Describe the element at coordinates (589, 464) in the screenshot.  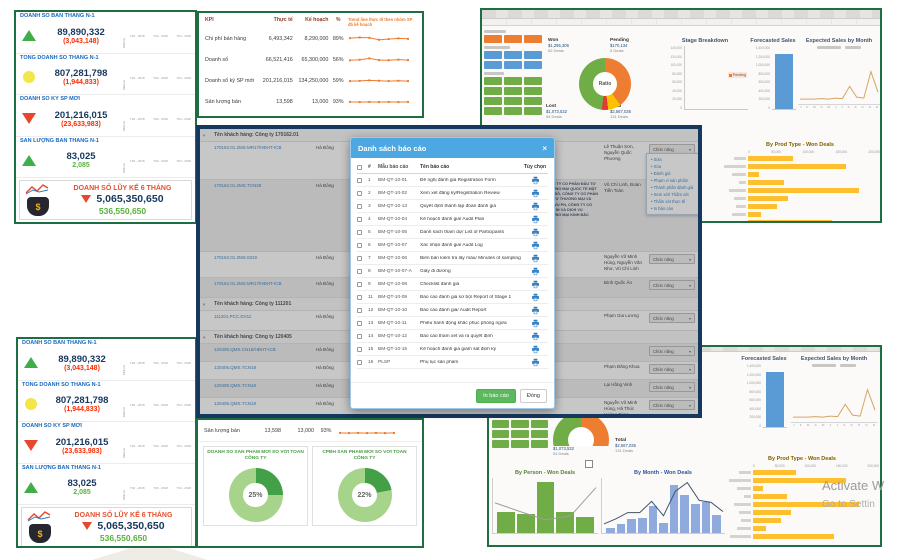
I see `slicer-checkbox` at that location.